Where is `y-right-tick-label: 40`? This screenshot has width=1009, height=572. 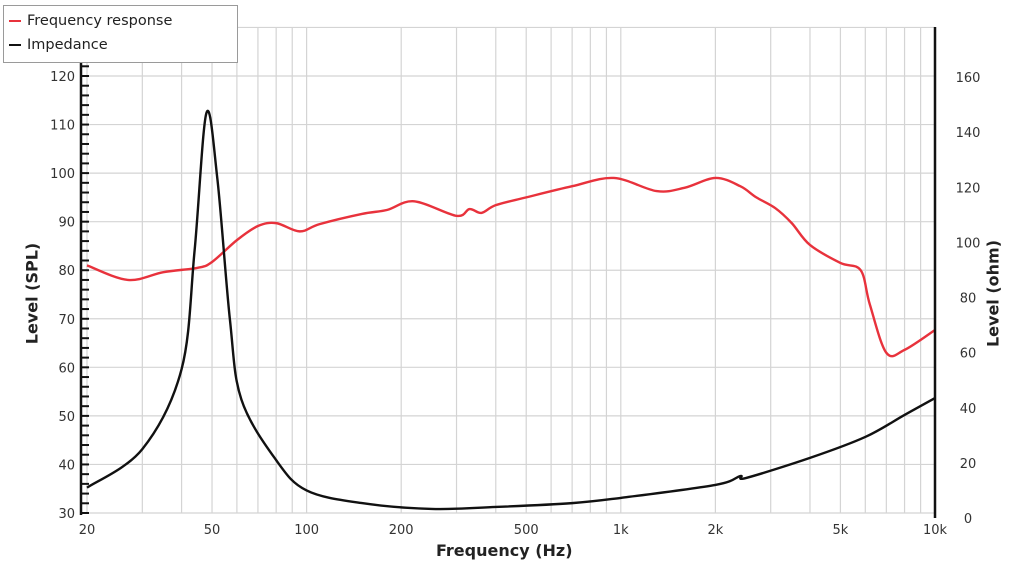 y-right-tick-label: 40 is located at coordinates (968, 409).